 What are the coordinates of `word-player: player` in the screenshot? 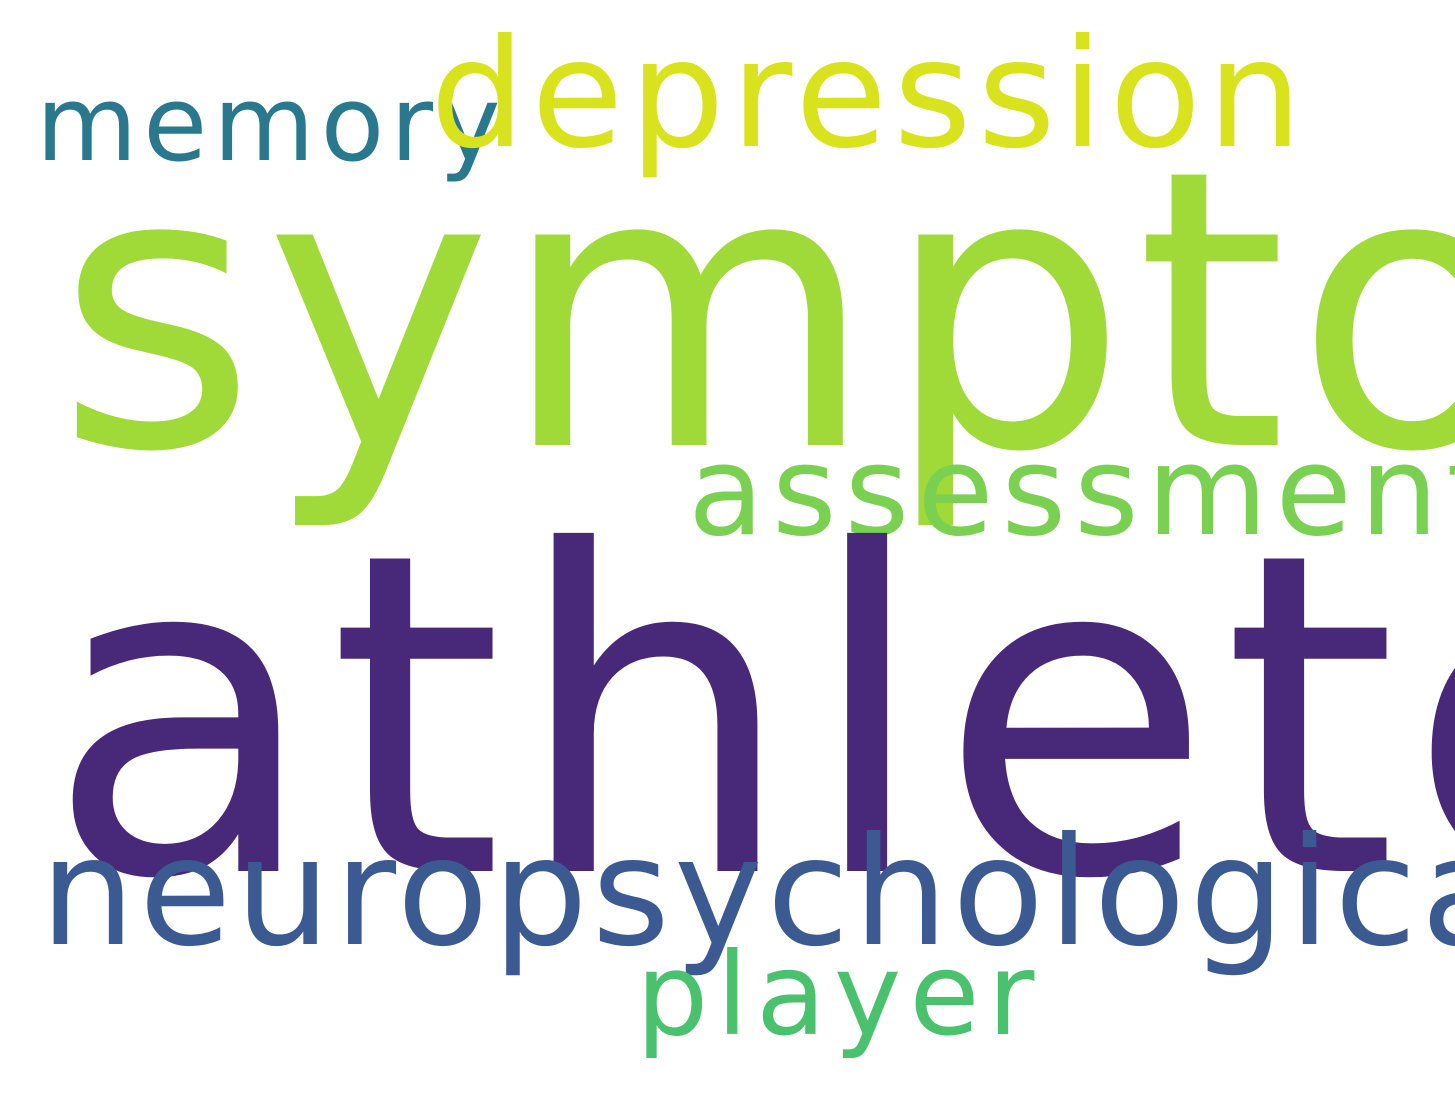 It's located at (839, 994).